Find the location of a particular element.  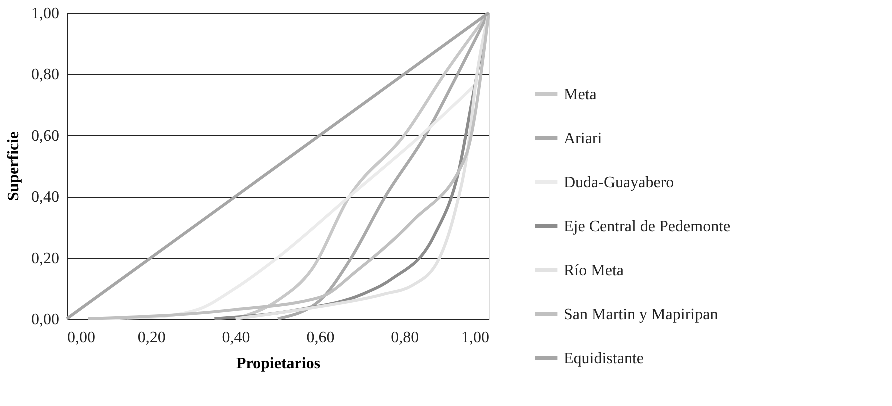

y-tick-label: 0,40 is located at coordinates (46, 197).